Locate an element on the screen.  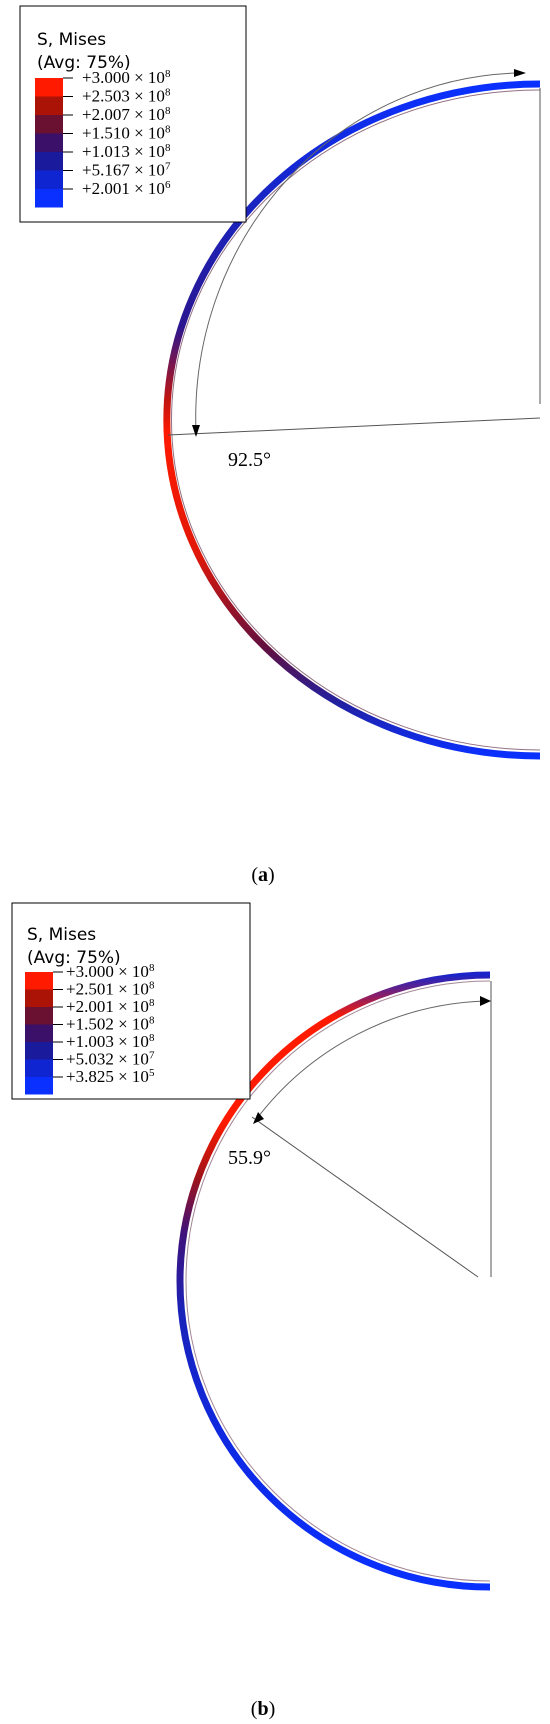
legend-value-label: +3.825 × 105 is located at coordinates (110, 1076).